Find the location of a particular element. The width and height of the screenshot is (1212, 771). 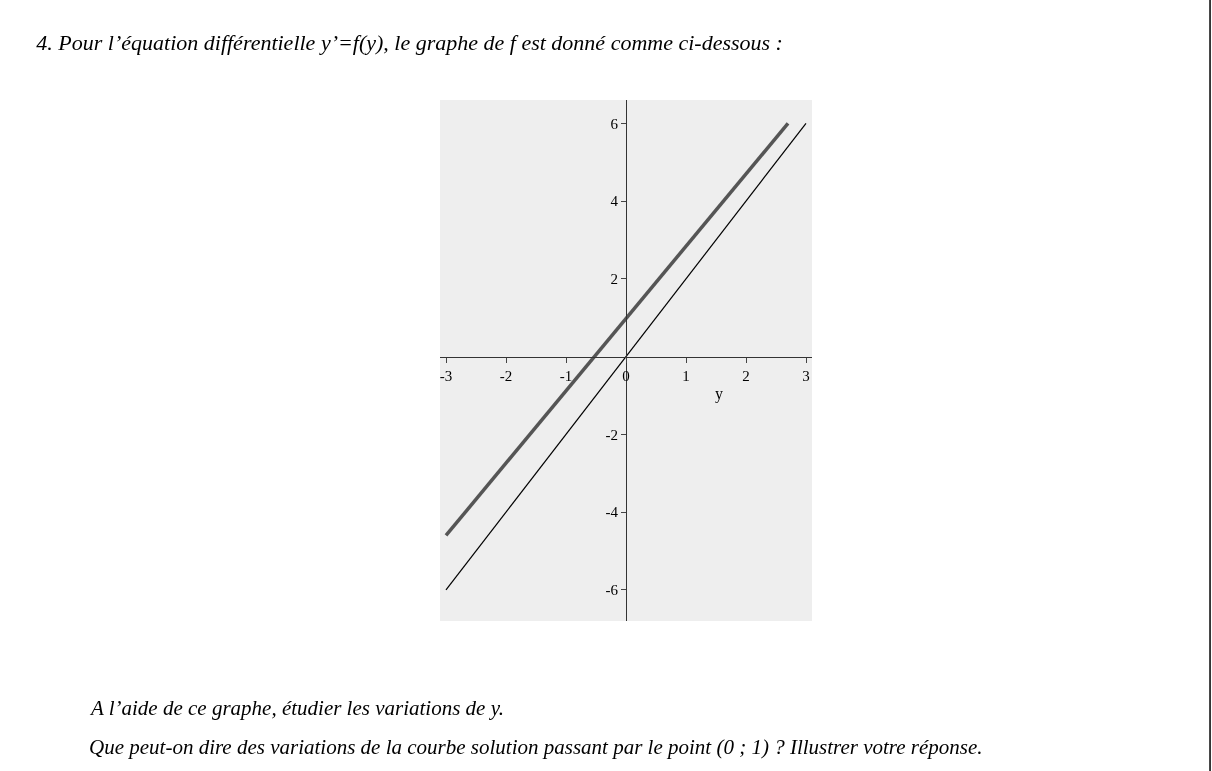

text: A l’aide de ce graphe, étudier les variations de y. is located at coordinates (297, 708).